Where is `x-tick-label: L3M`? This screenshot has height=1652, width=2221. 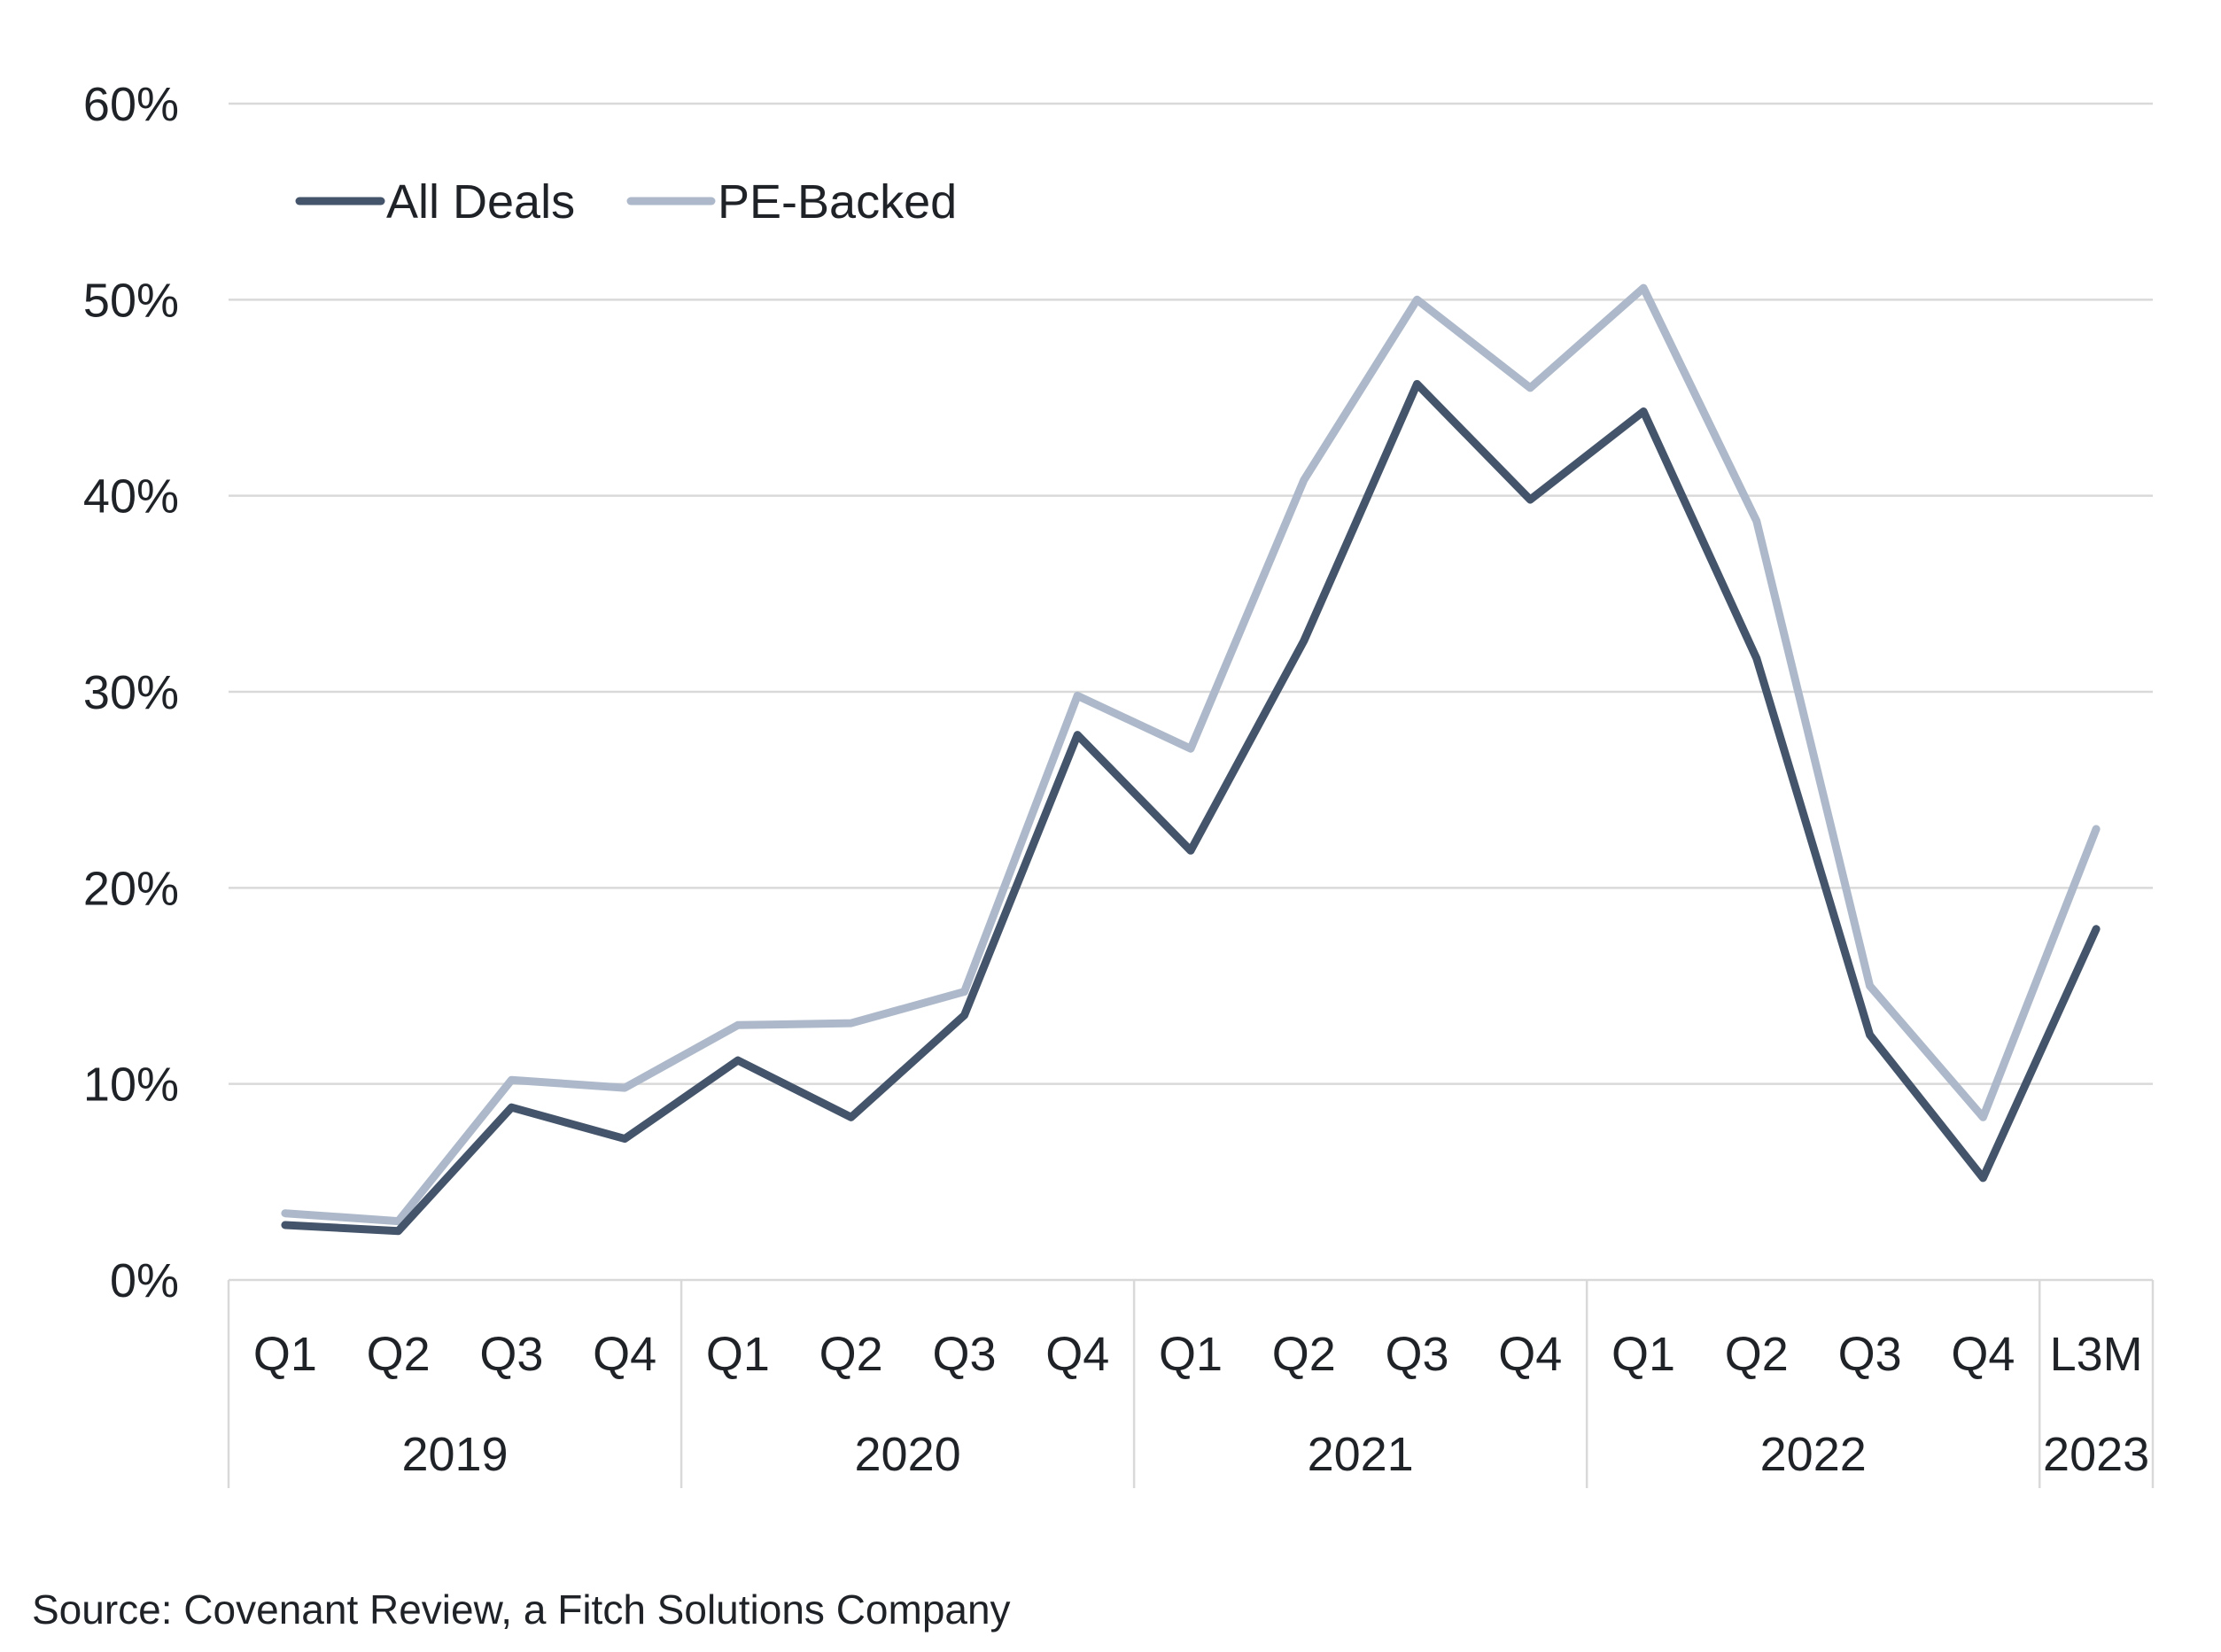
x-tick-label: L3M is located at coordinates (2096, 1355).